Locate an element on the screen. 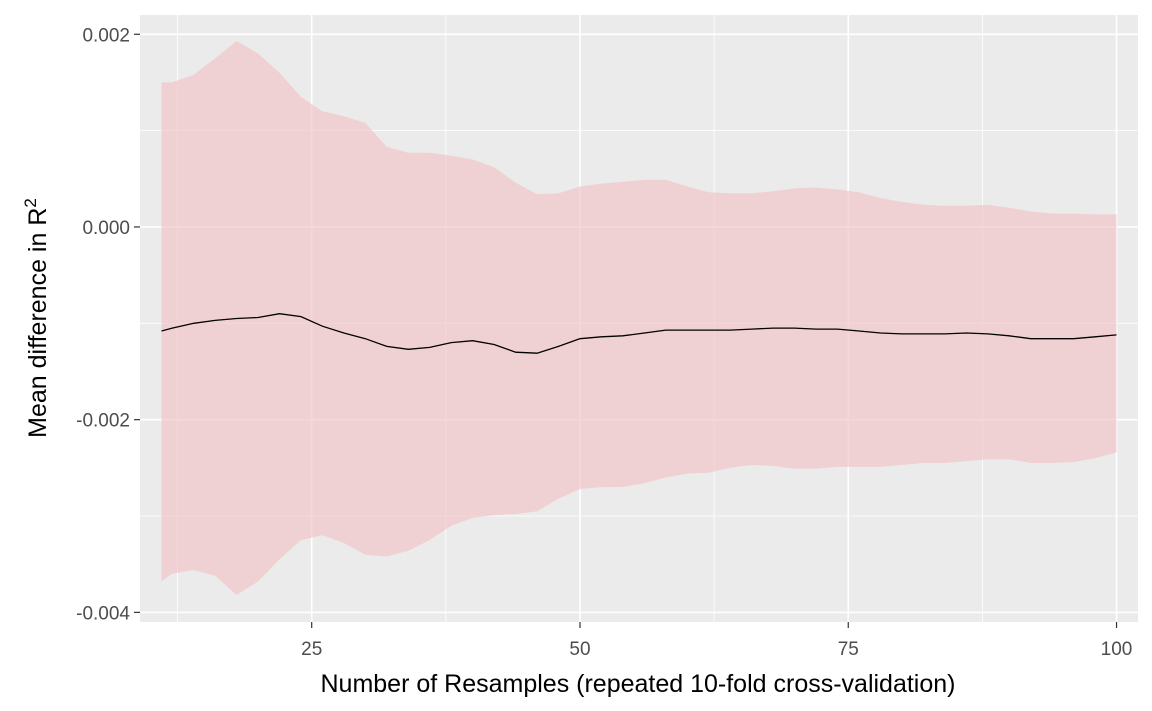 This screenshot has width=1152, height=711. y-axis: -0.004 -0.002 0.000 0.002 is located at coordinates (108, 324).